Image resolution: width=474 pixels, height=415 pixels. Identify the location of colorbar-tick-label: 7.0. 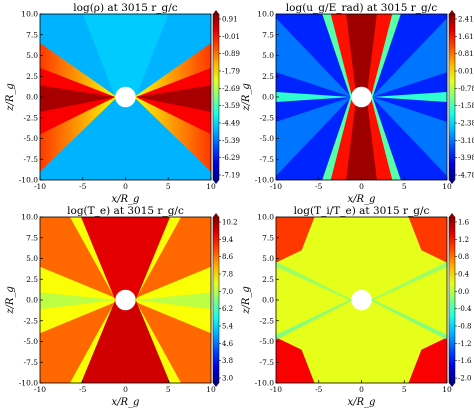
(227, 292).